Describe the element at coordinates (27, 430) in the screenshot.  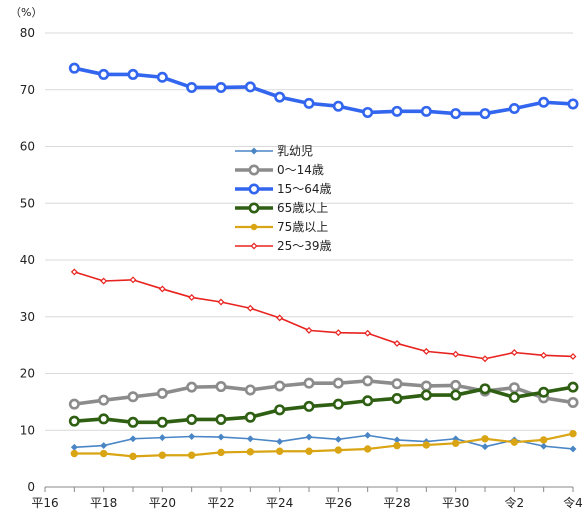
I see `y-tick-label: 10` at that location.